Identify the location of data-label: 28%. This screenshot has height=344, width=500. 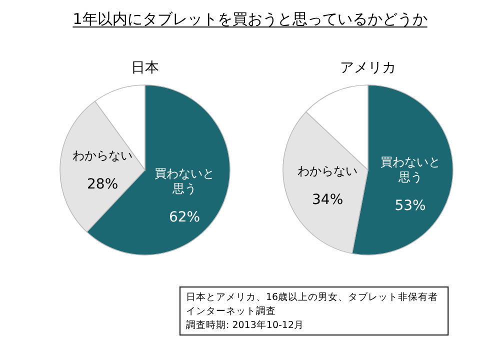
(102, 184).